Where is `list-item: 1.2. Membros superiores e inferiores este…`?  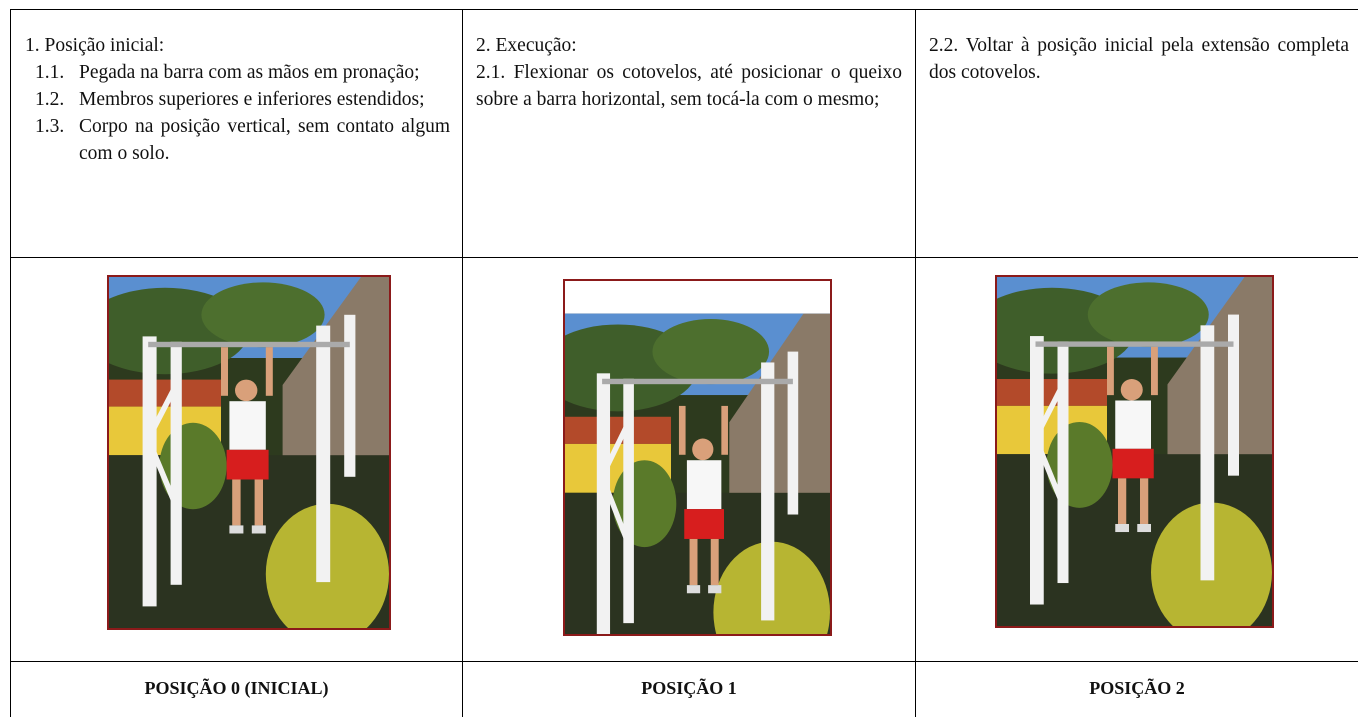 list-item: 1.2. Membros superiores e inferiores este… is located at coordinates (237, 99).